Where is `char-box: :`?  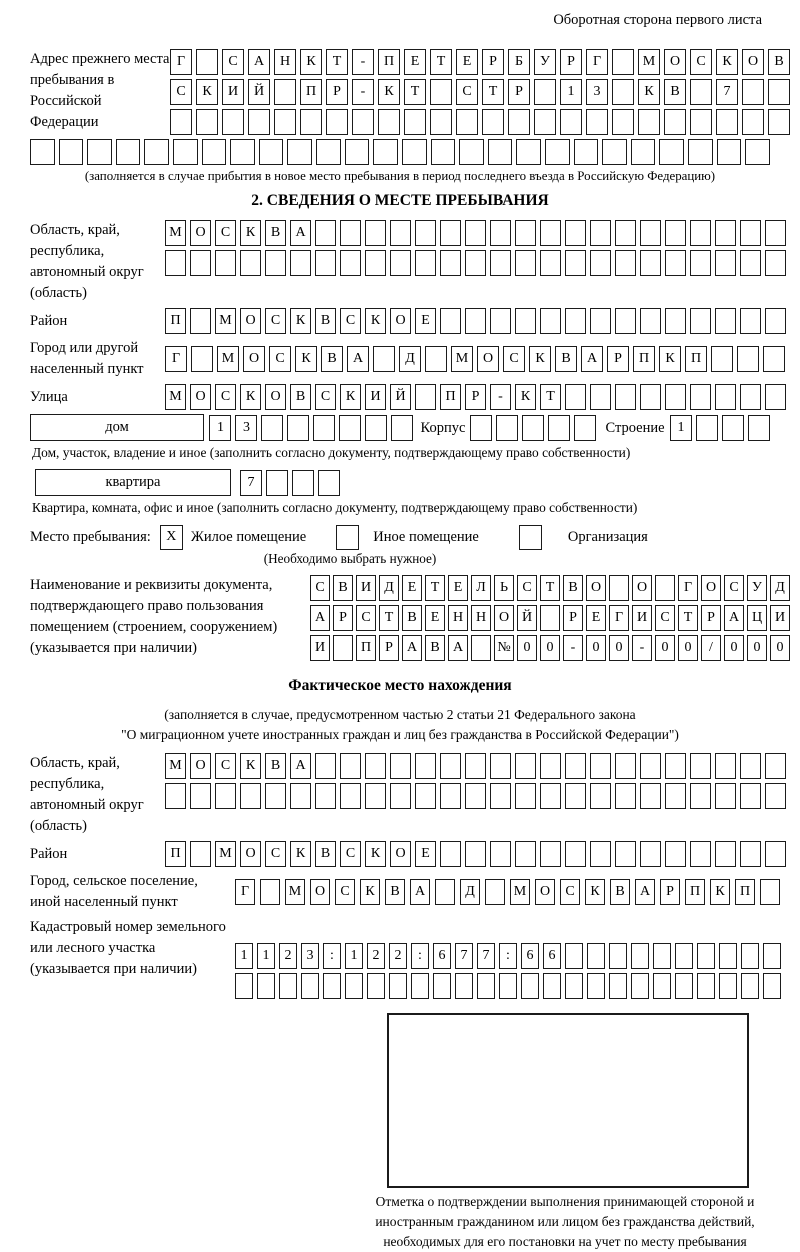
char-box: : is located at coordinates (332, 956).